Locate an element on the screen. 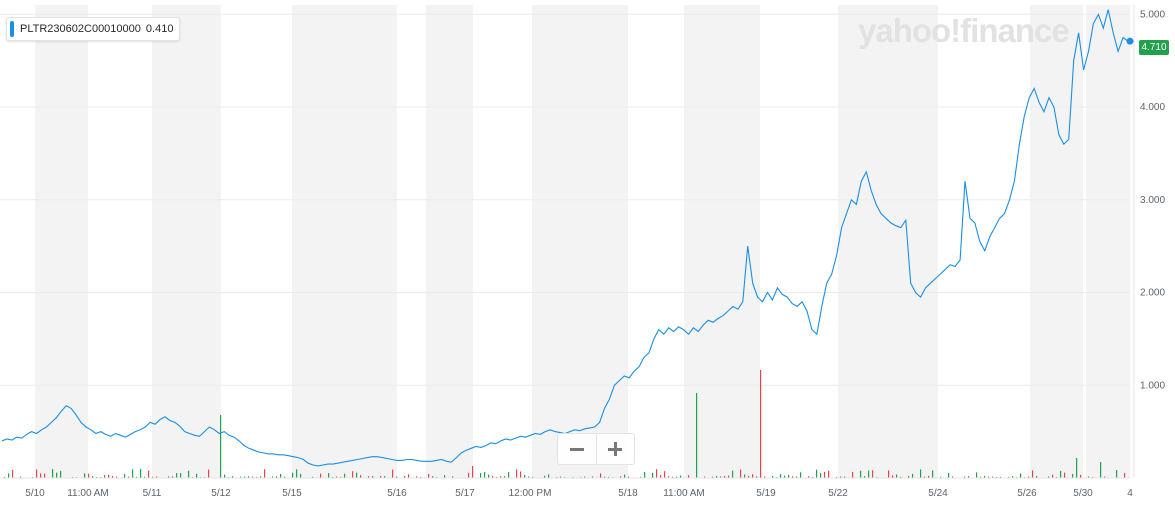 This screenshot has height=514, width=1175. zoom-controls is located at coordinates (596, 449).